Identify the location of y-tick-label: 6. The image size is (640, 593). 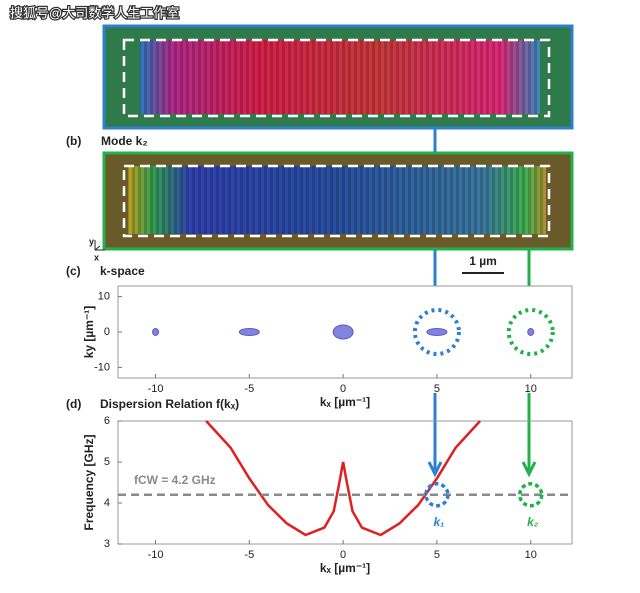
(107, 421).